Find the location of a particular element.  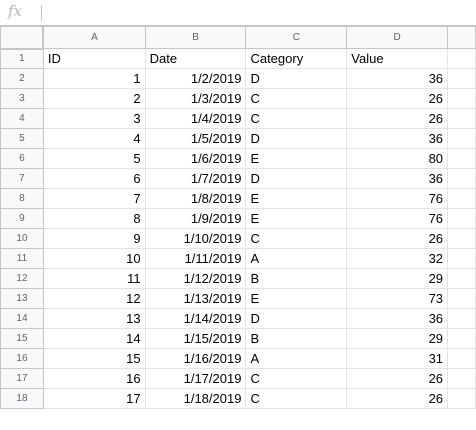

cell-d17: 26 is located at coordinates (397, 378).